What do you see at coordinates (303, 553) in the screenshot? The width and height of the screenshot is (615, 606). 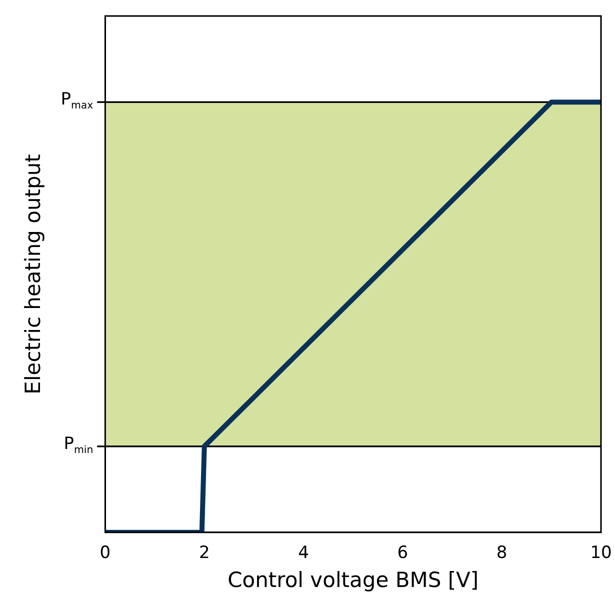 I see `x-tick-label: 4` at bounding box center [303, 553].